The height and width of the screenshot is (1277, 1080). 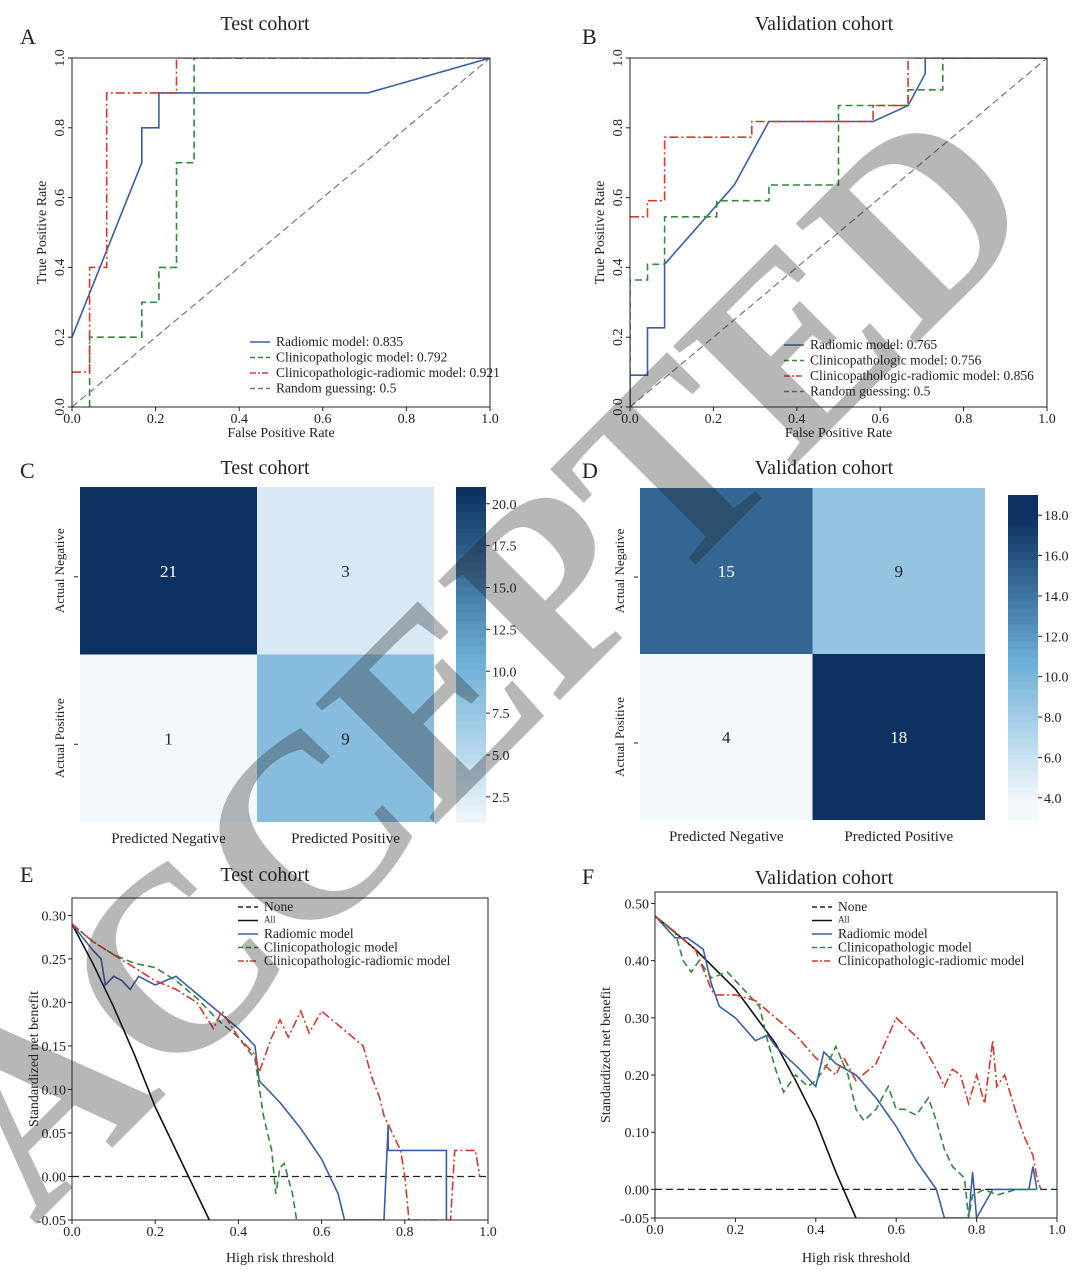 I want to click on series-line-clinico, so click(x=848, y=1066).